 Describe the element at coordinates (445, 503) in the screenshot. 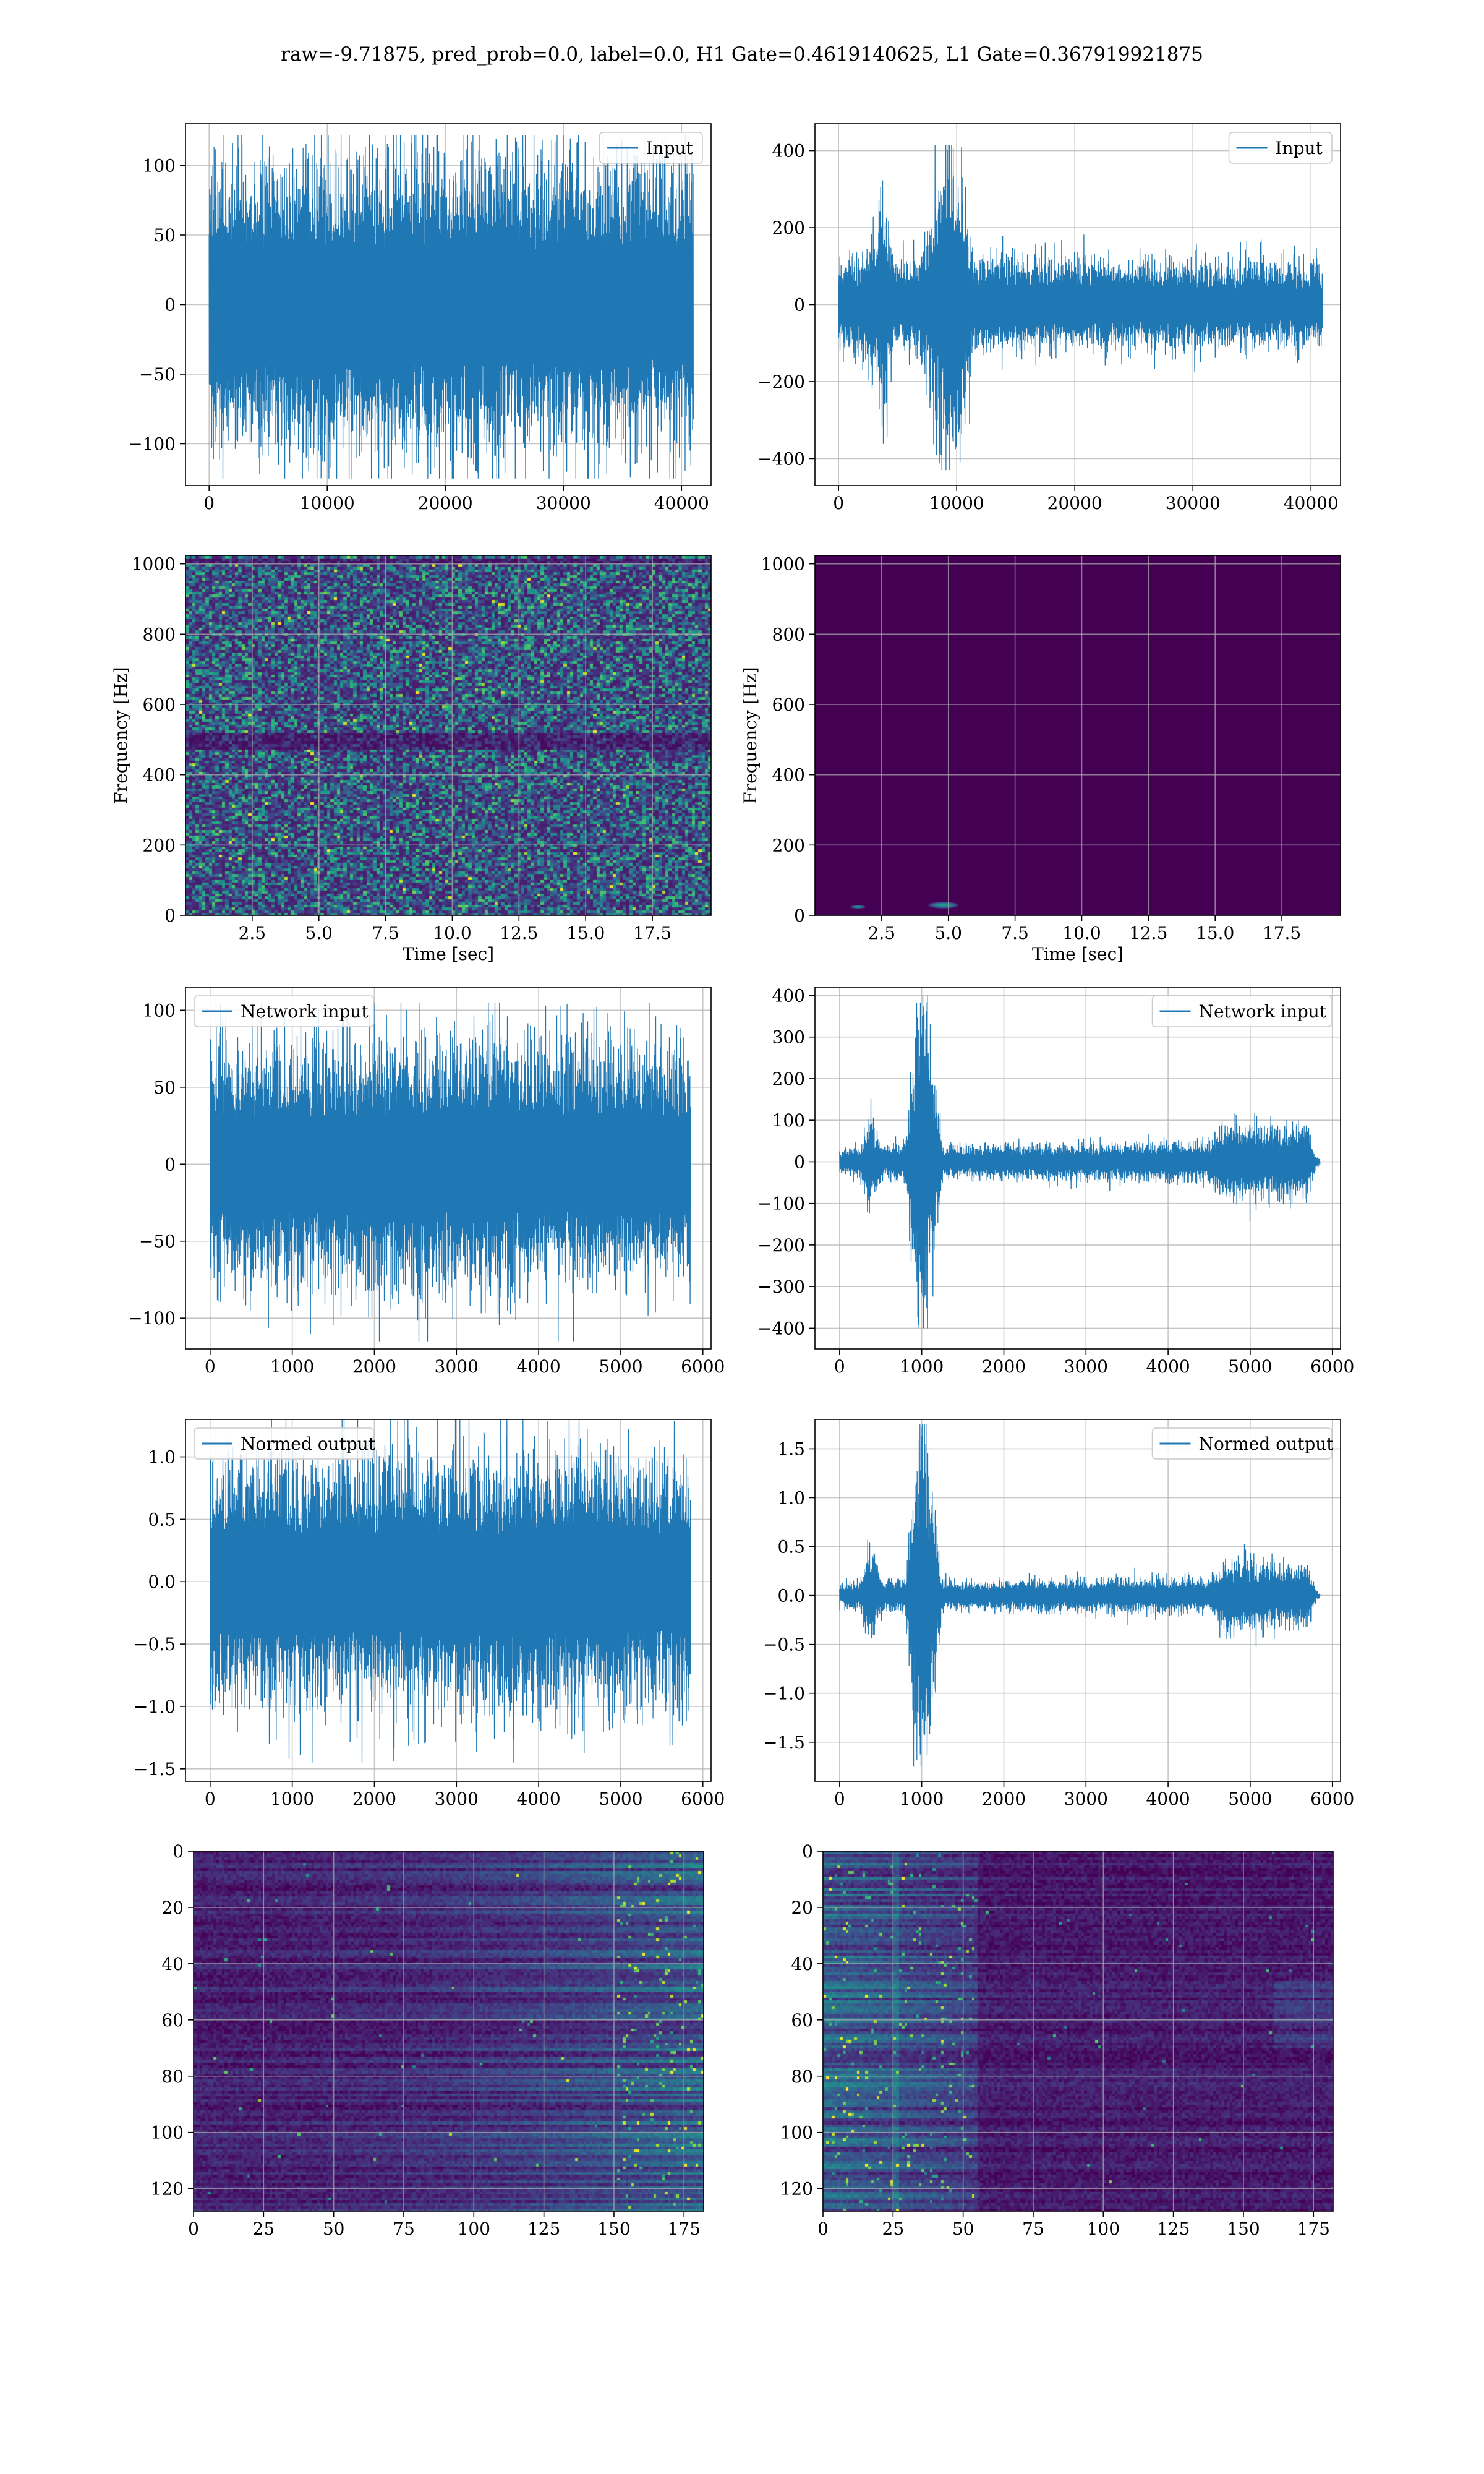

I see `x-tick-label: 20000` at that location.